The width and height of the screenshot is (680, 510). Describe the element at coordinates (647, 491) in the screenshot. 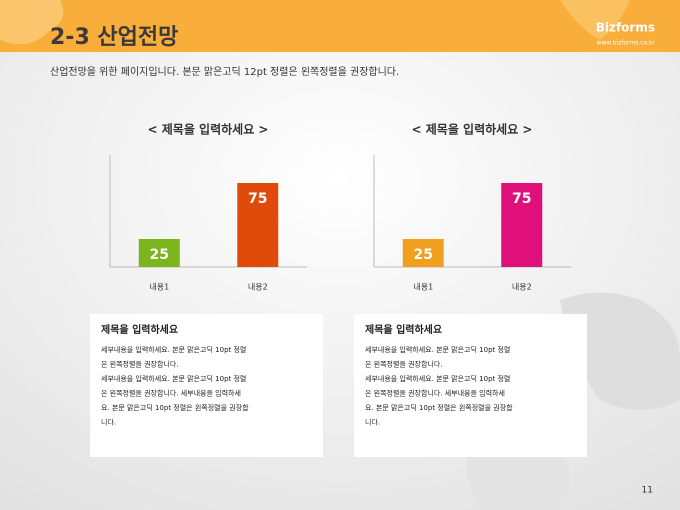

I see `page-number: 11` at that location.